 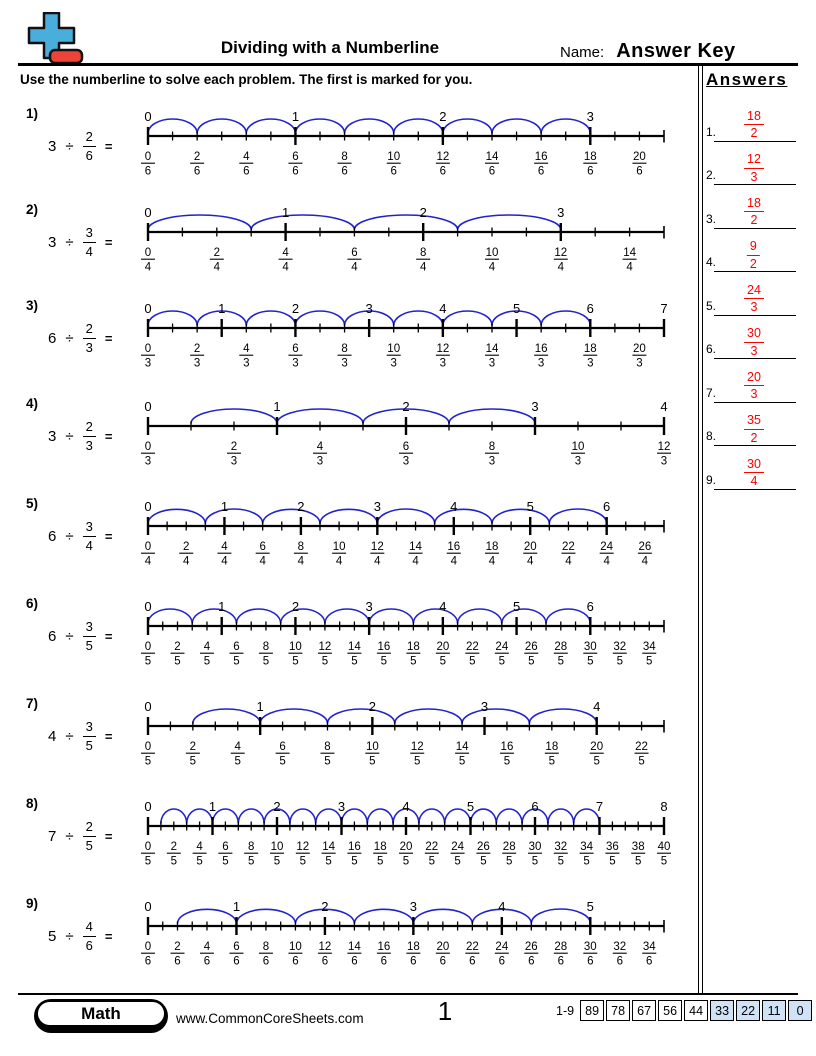 I want to click on problem-expression: 6 ÷ 3 4 =, so click(x=80, y=536).